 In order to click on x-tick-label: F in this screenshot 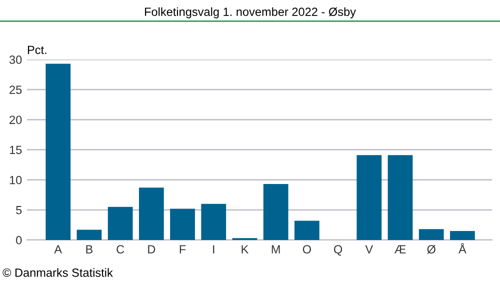, I will do `click(183, 249)`.